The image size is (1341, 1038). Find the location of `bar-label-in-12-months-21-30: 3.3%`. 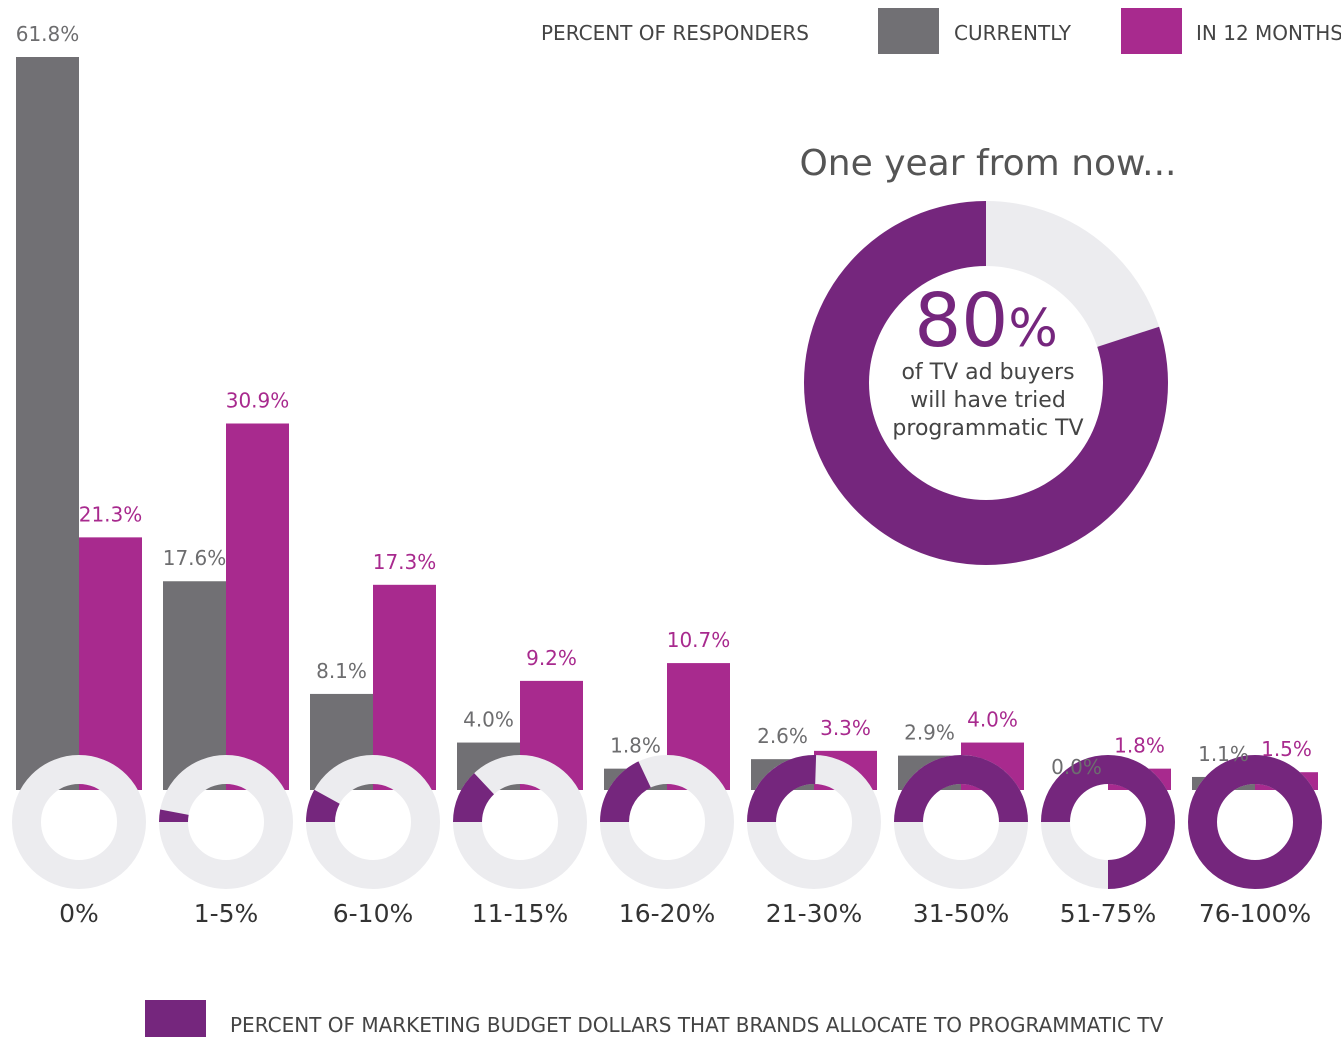

bar-label-in-12-months-21-30: 3.3% is located at coordinates (845, 728).